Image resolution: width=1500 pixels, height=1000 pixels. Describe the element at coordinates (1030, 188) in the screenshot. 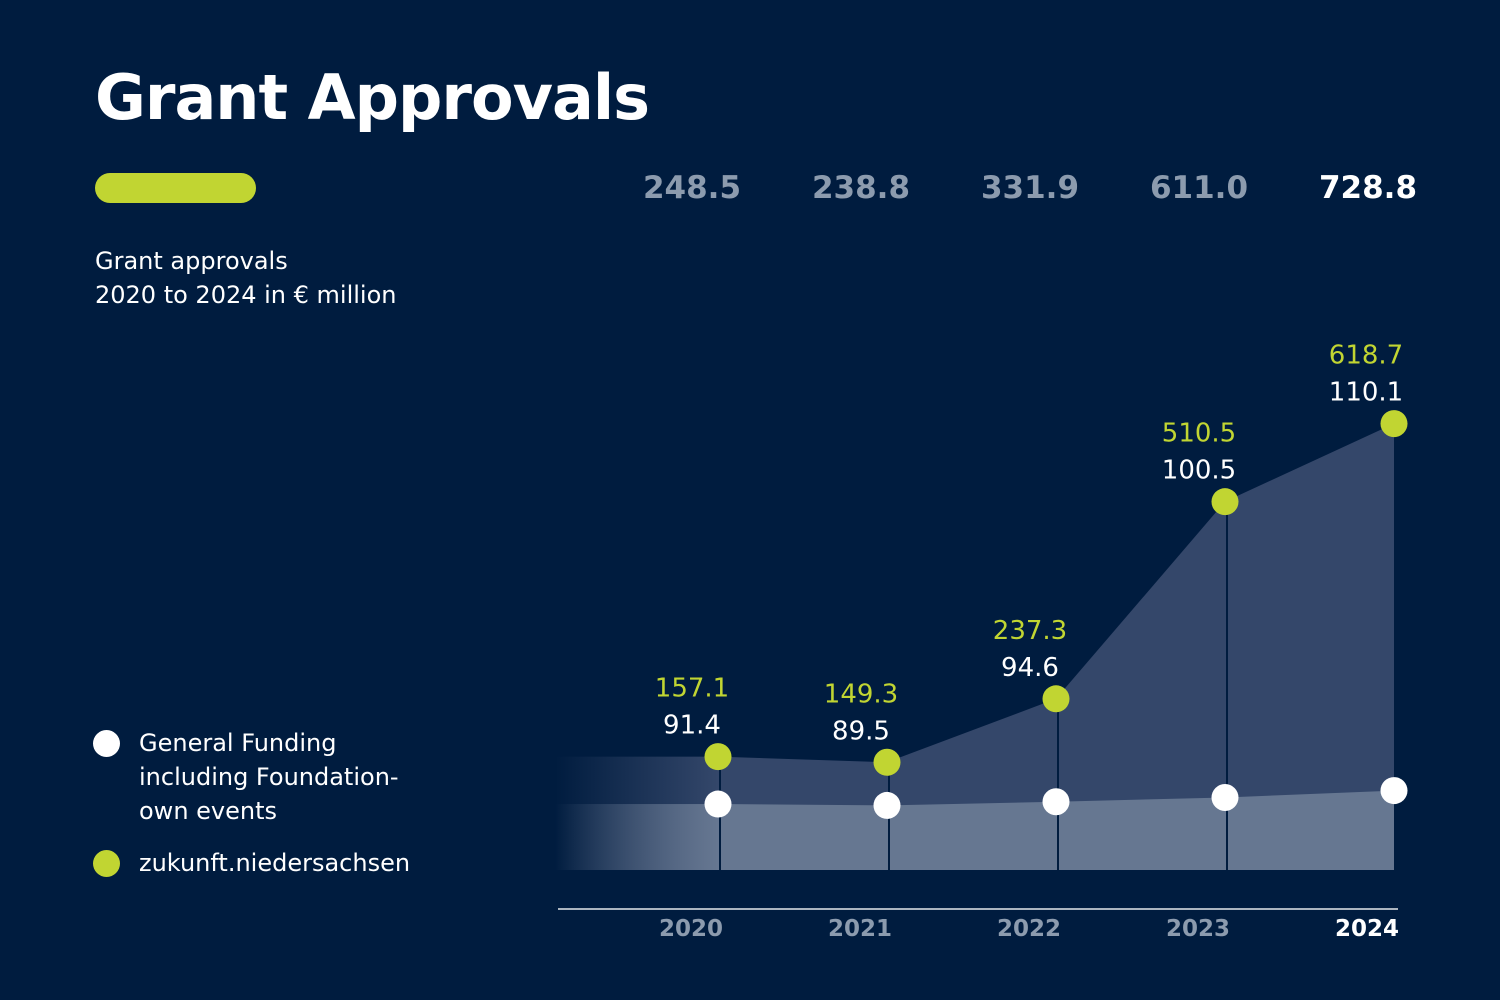

I see `total-label: 331.9` at that location.